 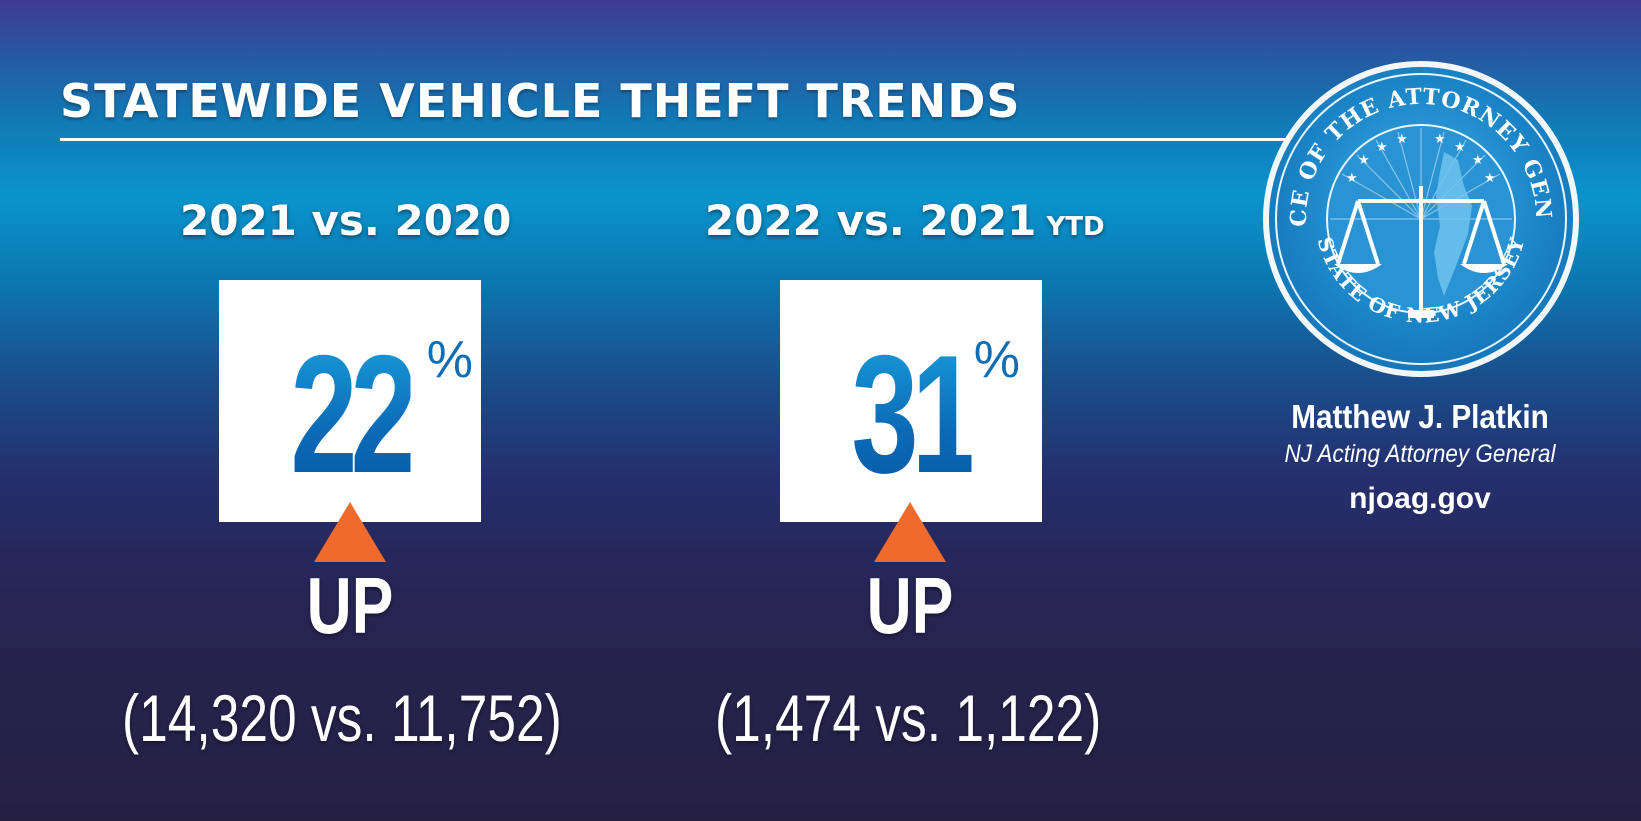 I want to click on period-label-2021: 2021 vs. 2020, so click(x=350, y=220).